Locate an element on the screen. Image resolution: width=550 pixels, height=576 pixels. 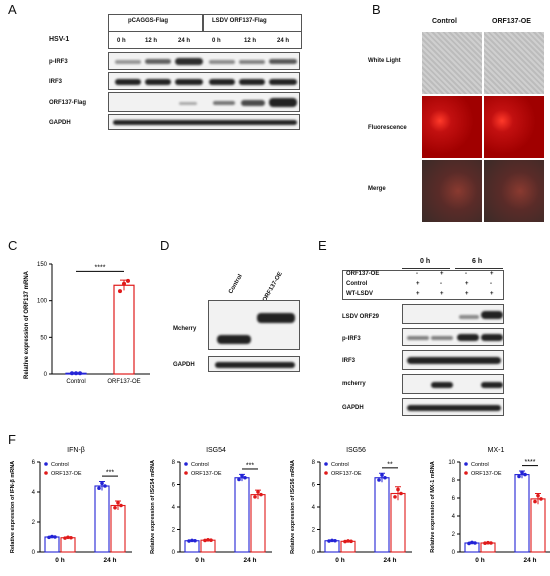
y-tick-label: 8 is located at coordinates (174, 463).